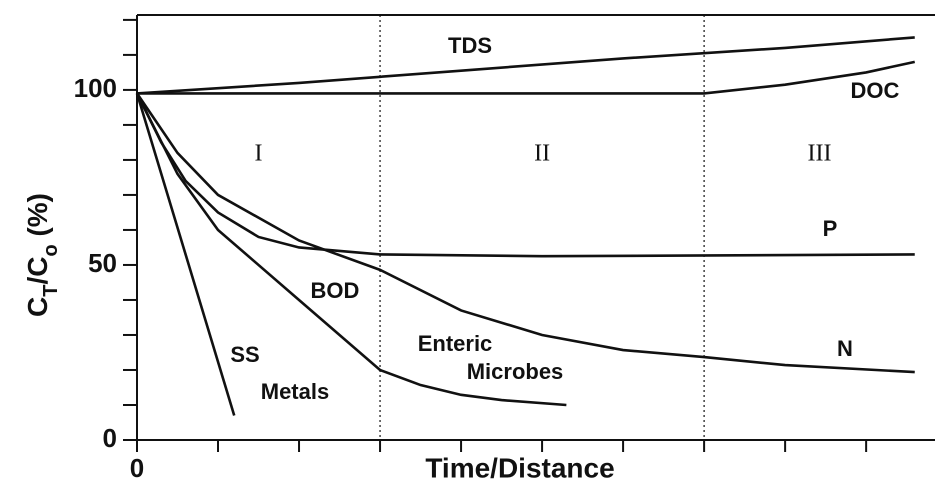  What do you see at coordinates (542, 154) in the screenshot?
I see `region-label: II` at bounding box center [542, 154].